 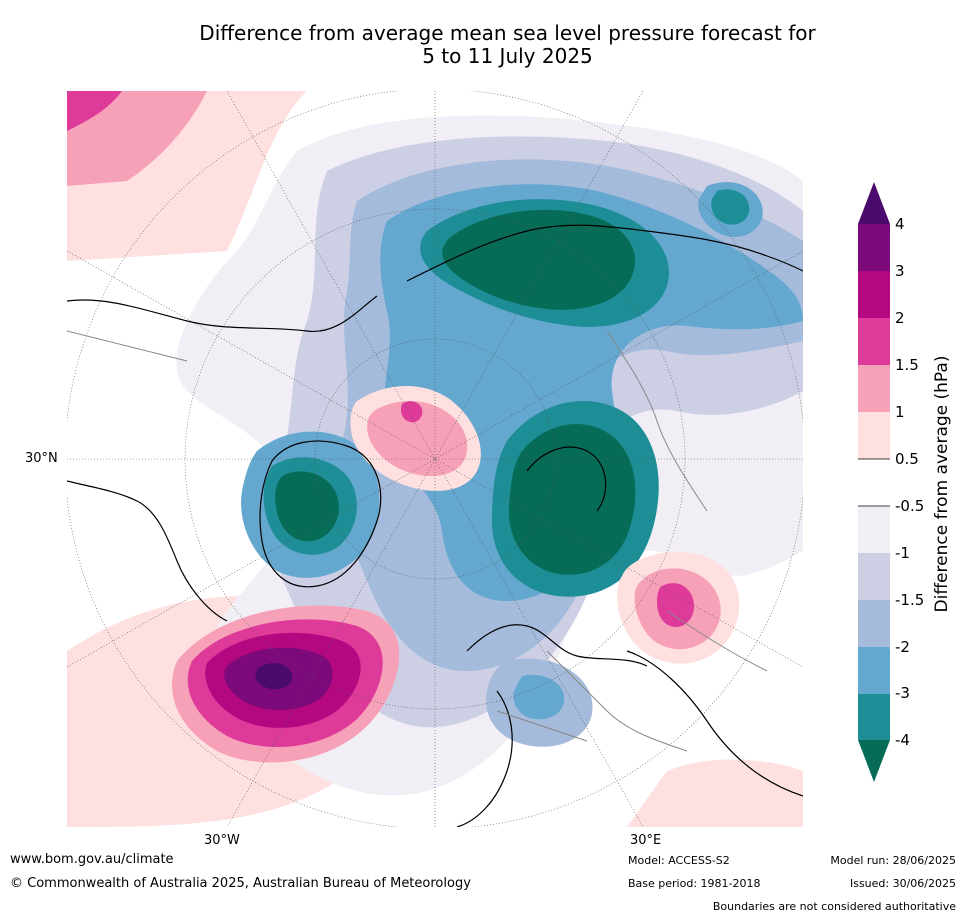 I want to click on colorbar-extend-low, so click(x=874, y=761).